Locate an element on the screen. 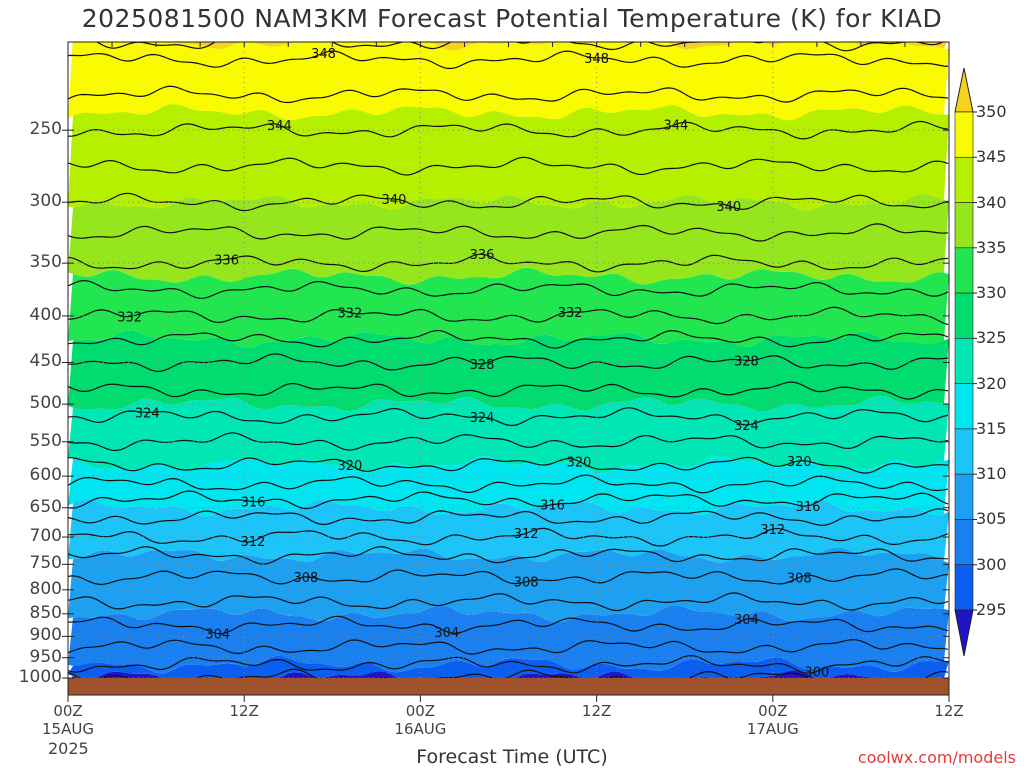 The height and width of the screenshot is (768, 1024). y-tick-label: 550 is located at coordinates (45, 440).